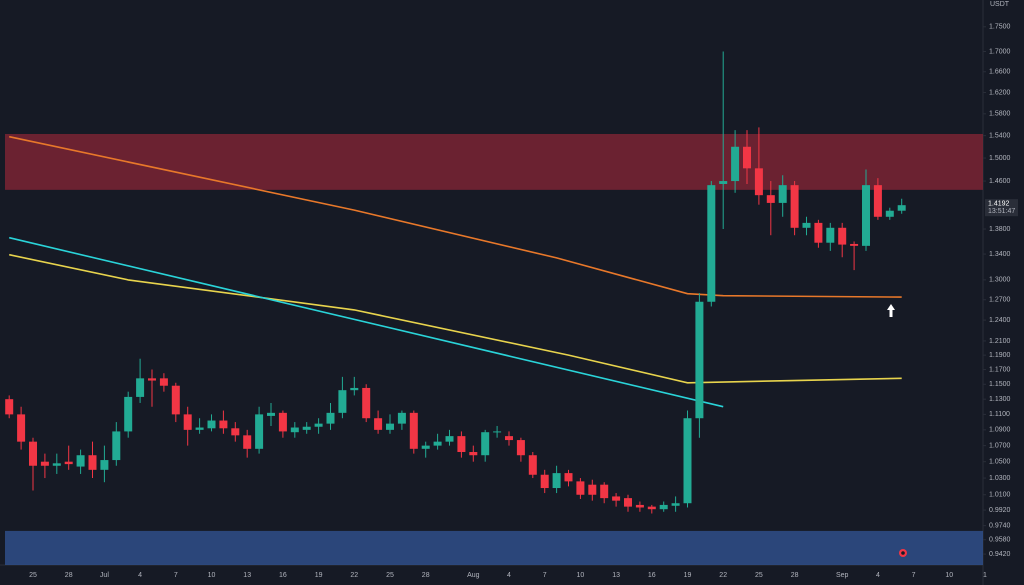 The image size is (1024, 585). I want to click on y-tick-label: 1.2700, so click(1000, 300).